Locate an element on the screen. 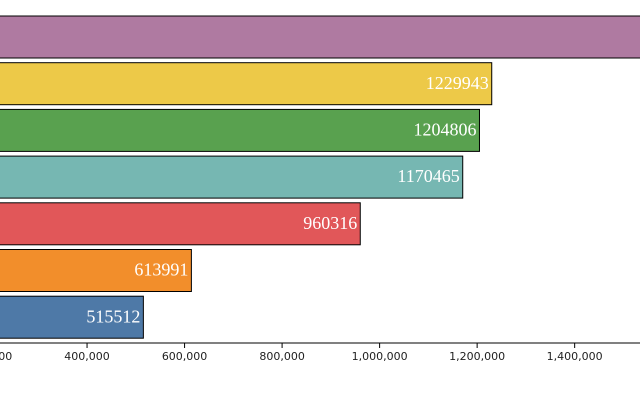  value-label: 613991 is located at coordinates (161, 270).